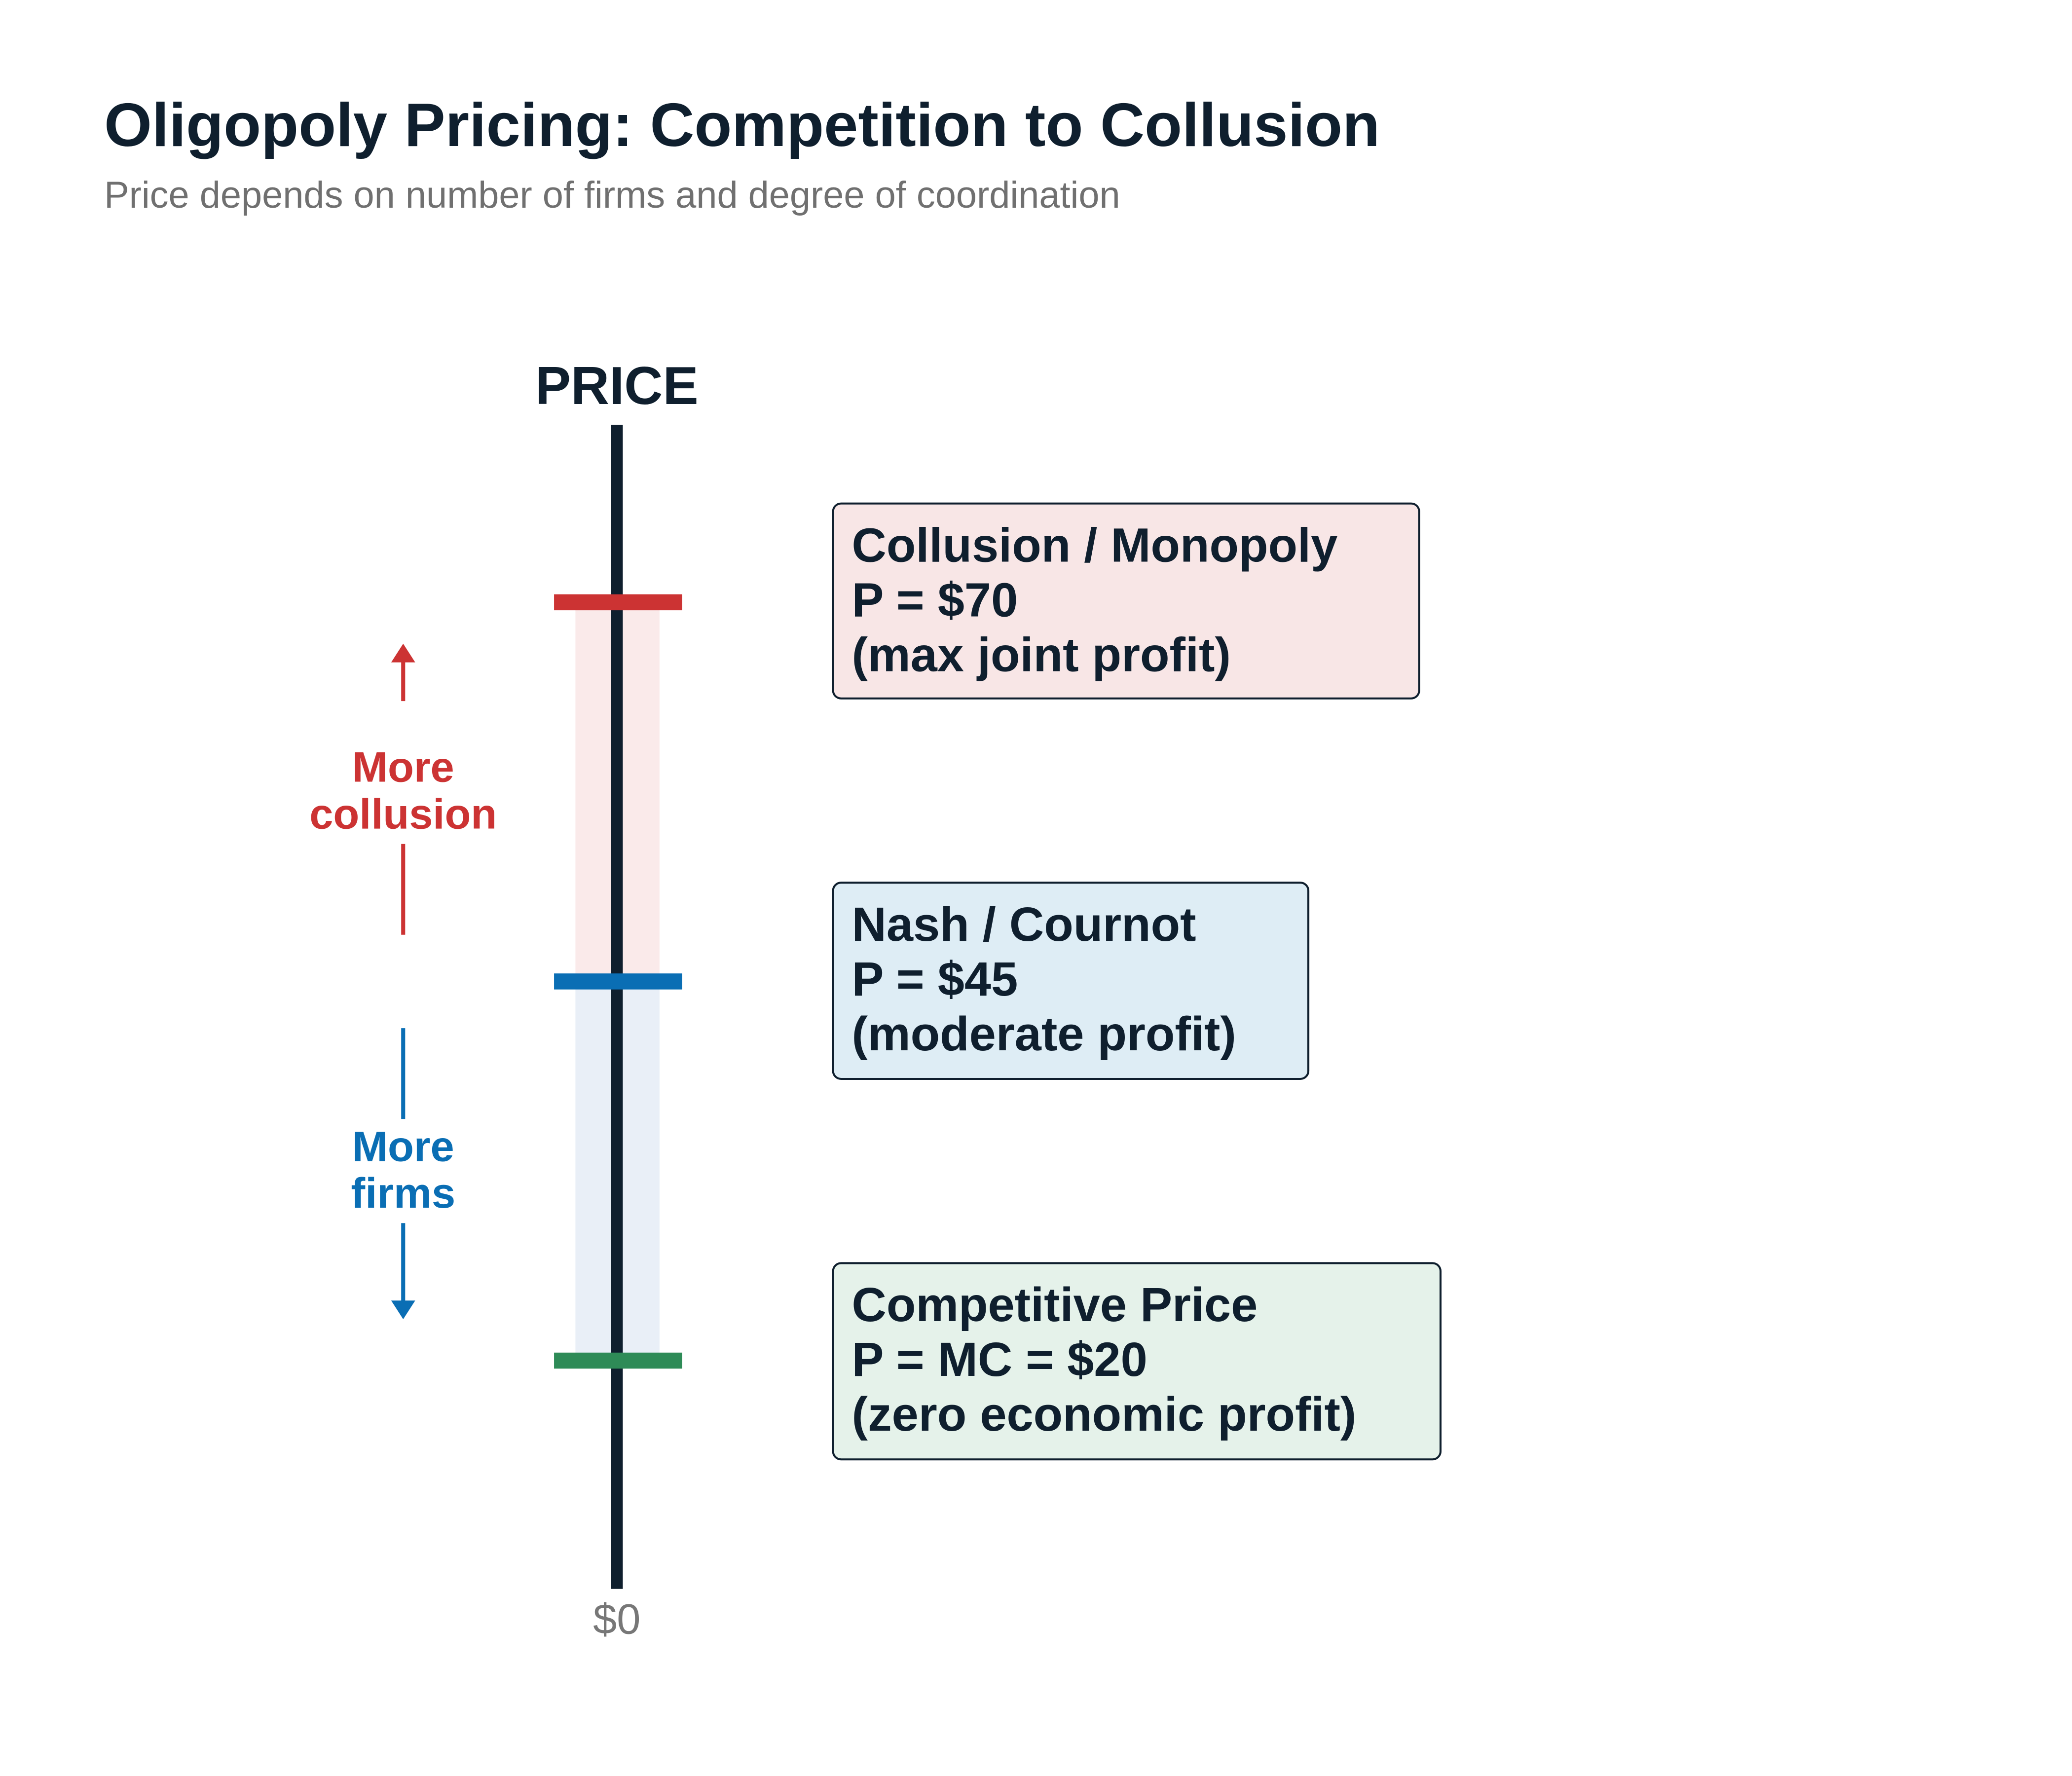 The height and width of the screenshot is (1776, 2072). I want to click on arrow-label: firms, so click(403, 1194).